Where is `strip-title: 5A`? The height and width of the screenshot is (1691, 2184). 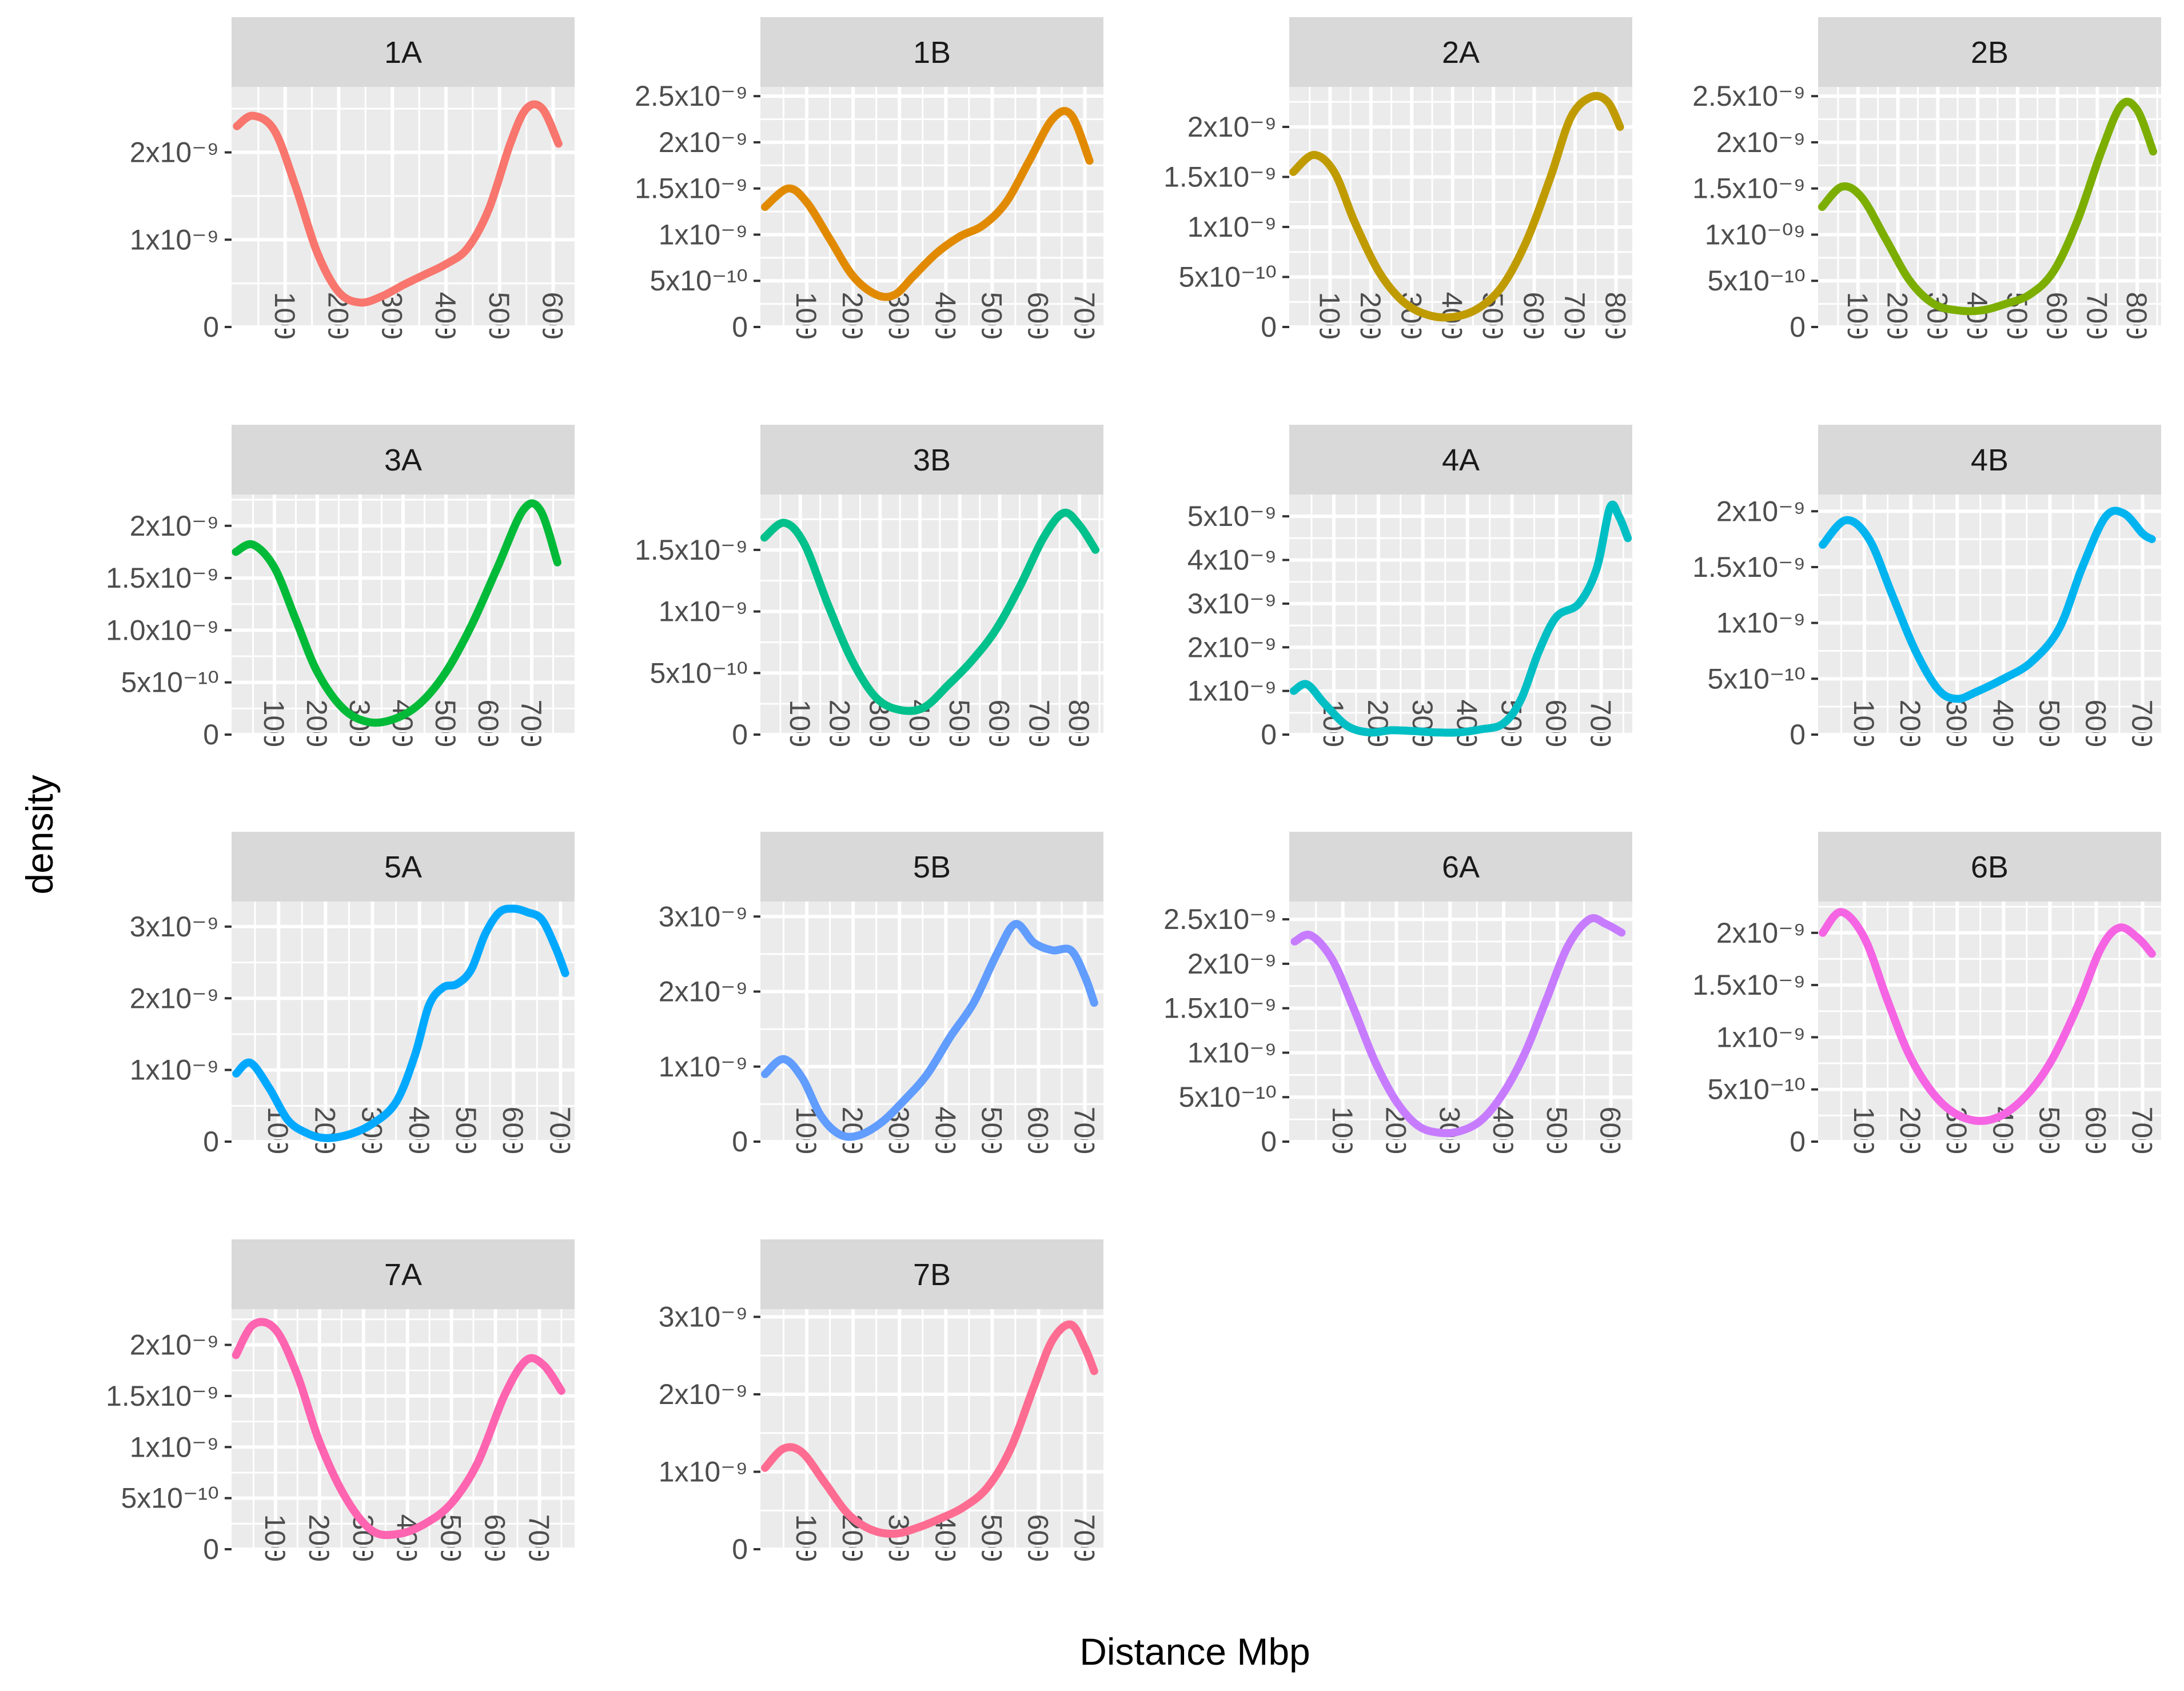 strip-title: 5A is located at coordinates (403, 867).